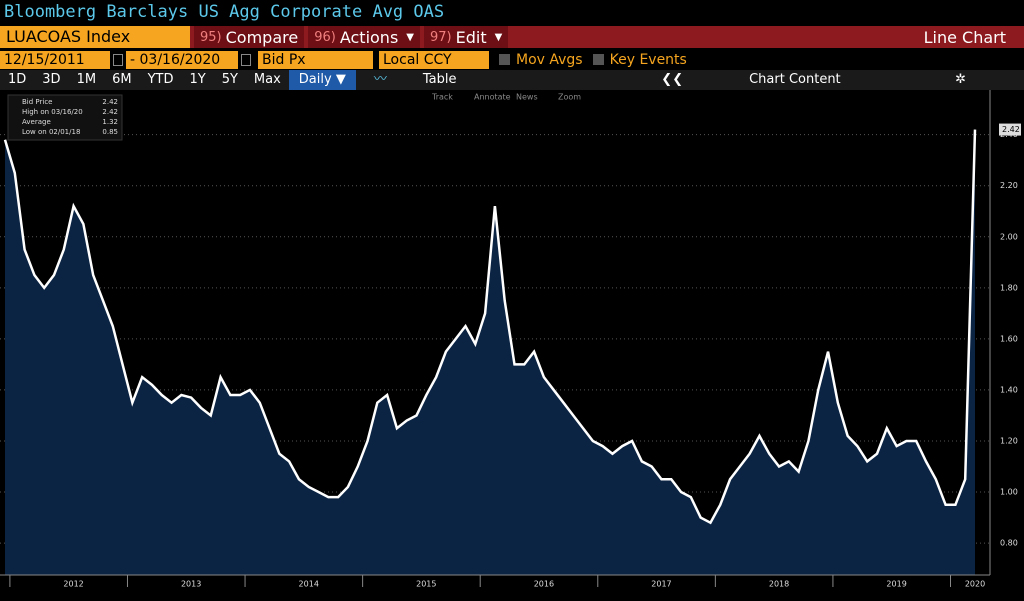  I want to click on end-date: - 03/16/2020, so click(182, 59).